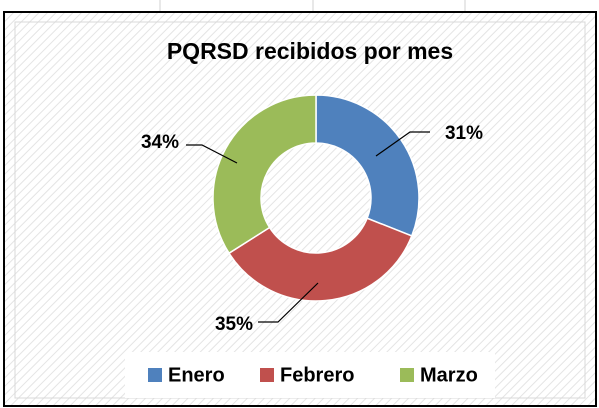 The width and height of the screenshot is (599, 408). I want to click on data-label: 35%, so click(234, 324).